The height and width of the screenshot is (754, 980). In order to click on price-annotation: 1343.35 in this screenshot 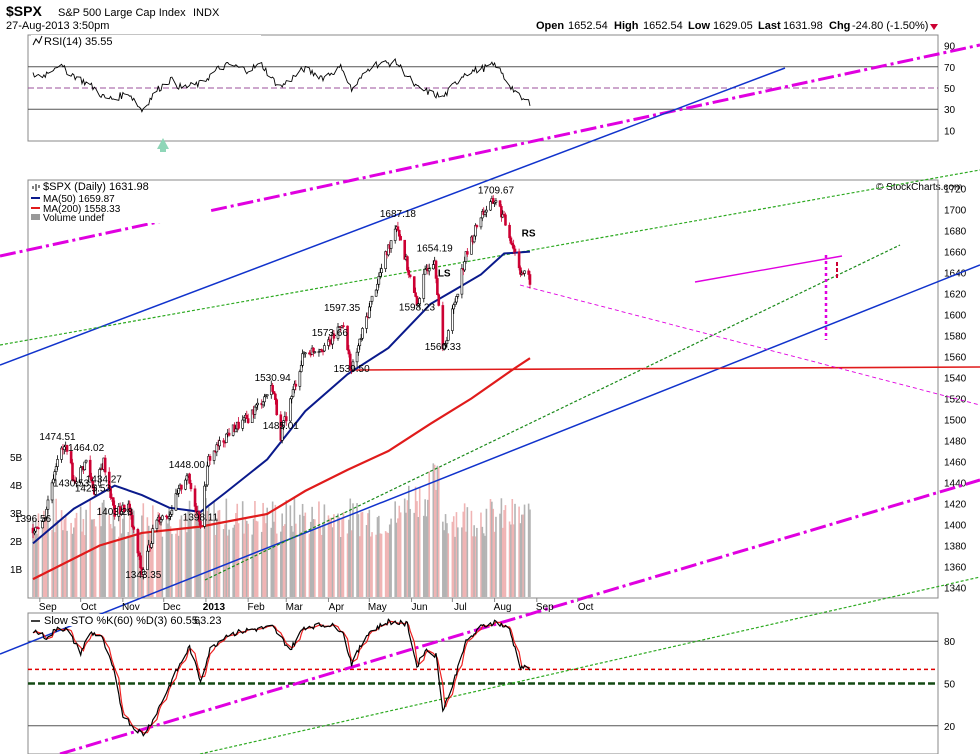, I will do `click(143, 575)`.